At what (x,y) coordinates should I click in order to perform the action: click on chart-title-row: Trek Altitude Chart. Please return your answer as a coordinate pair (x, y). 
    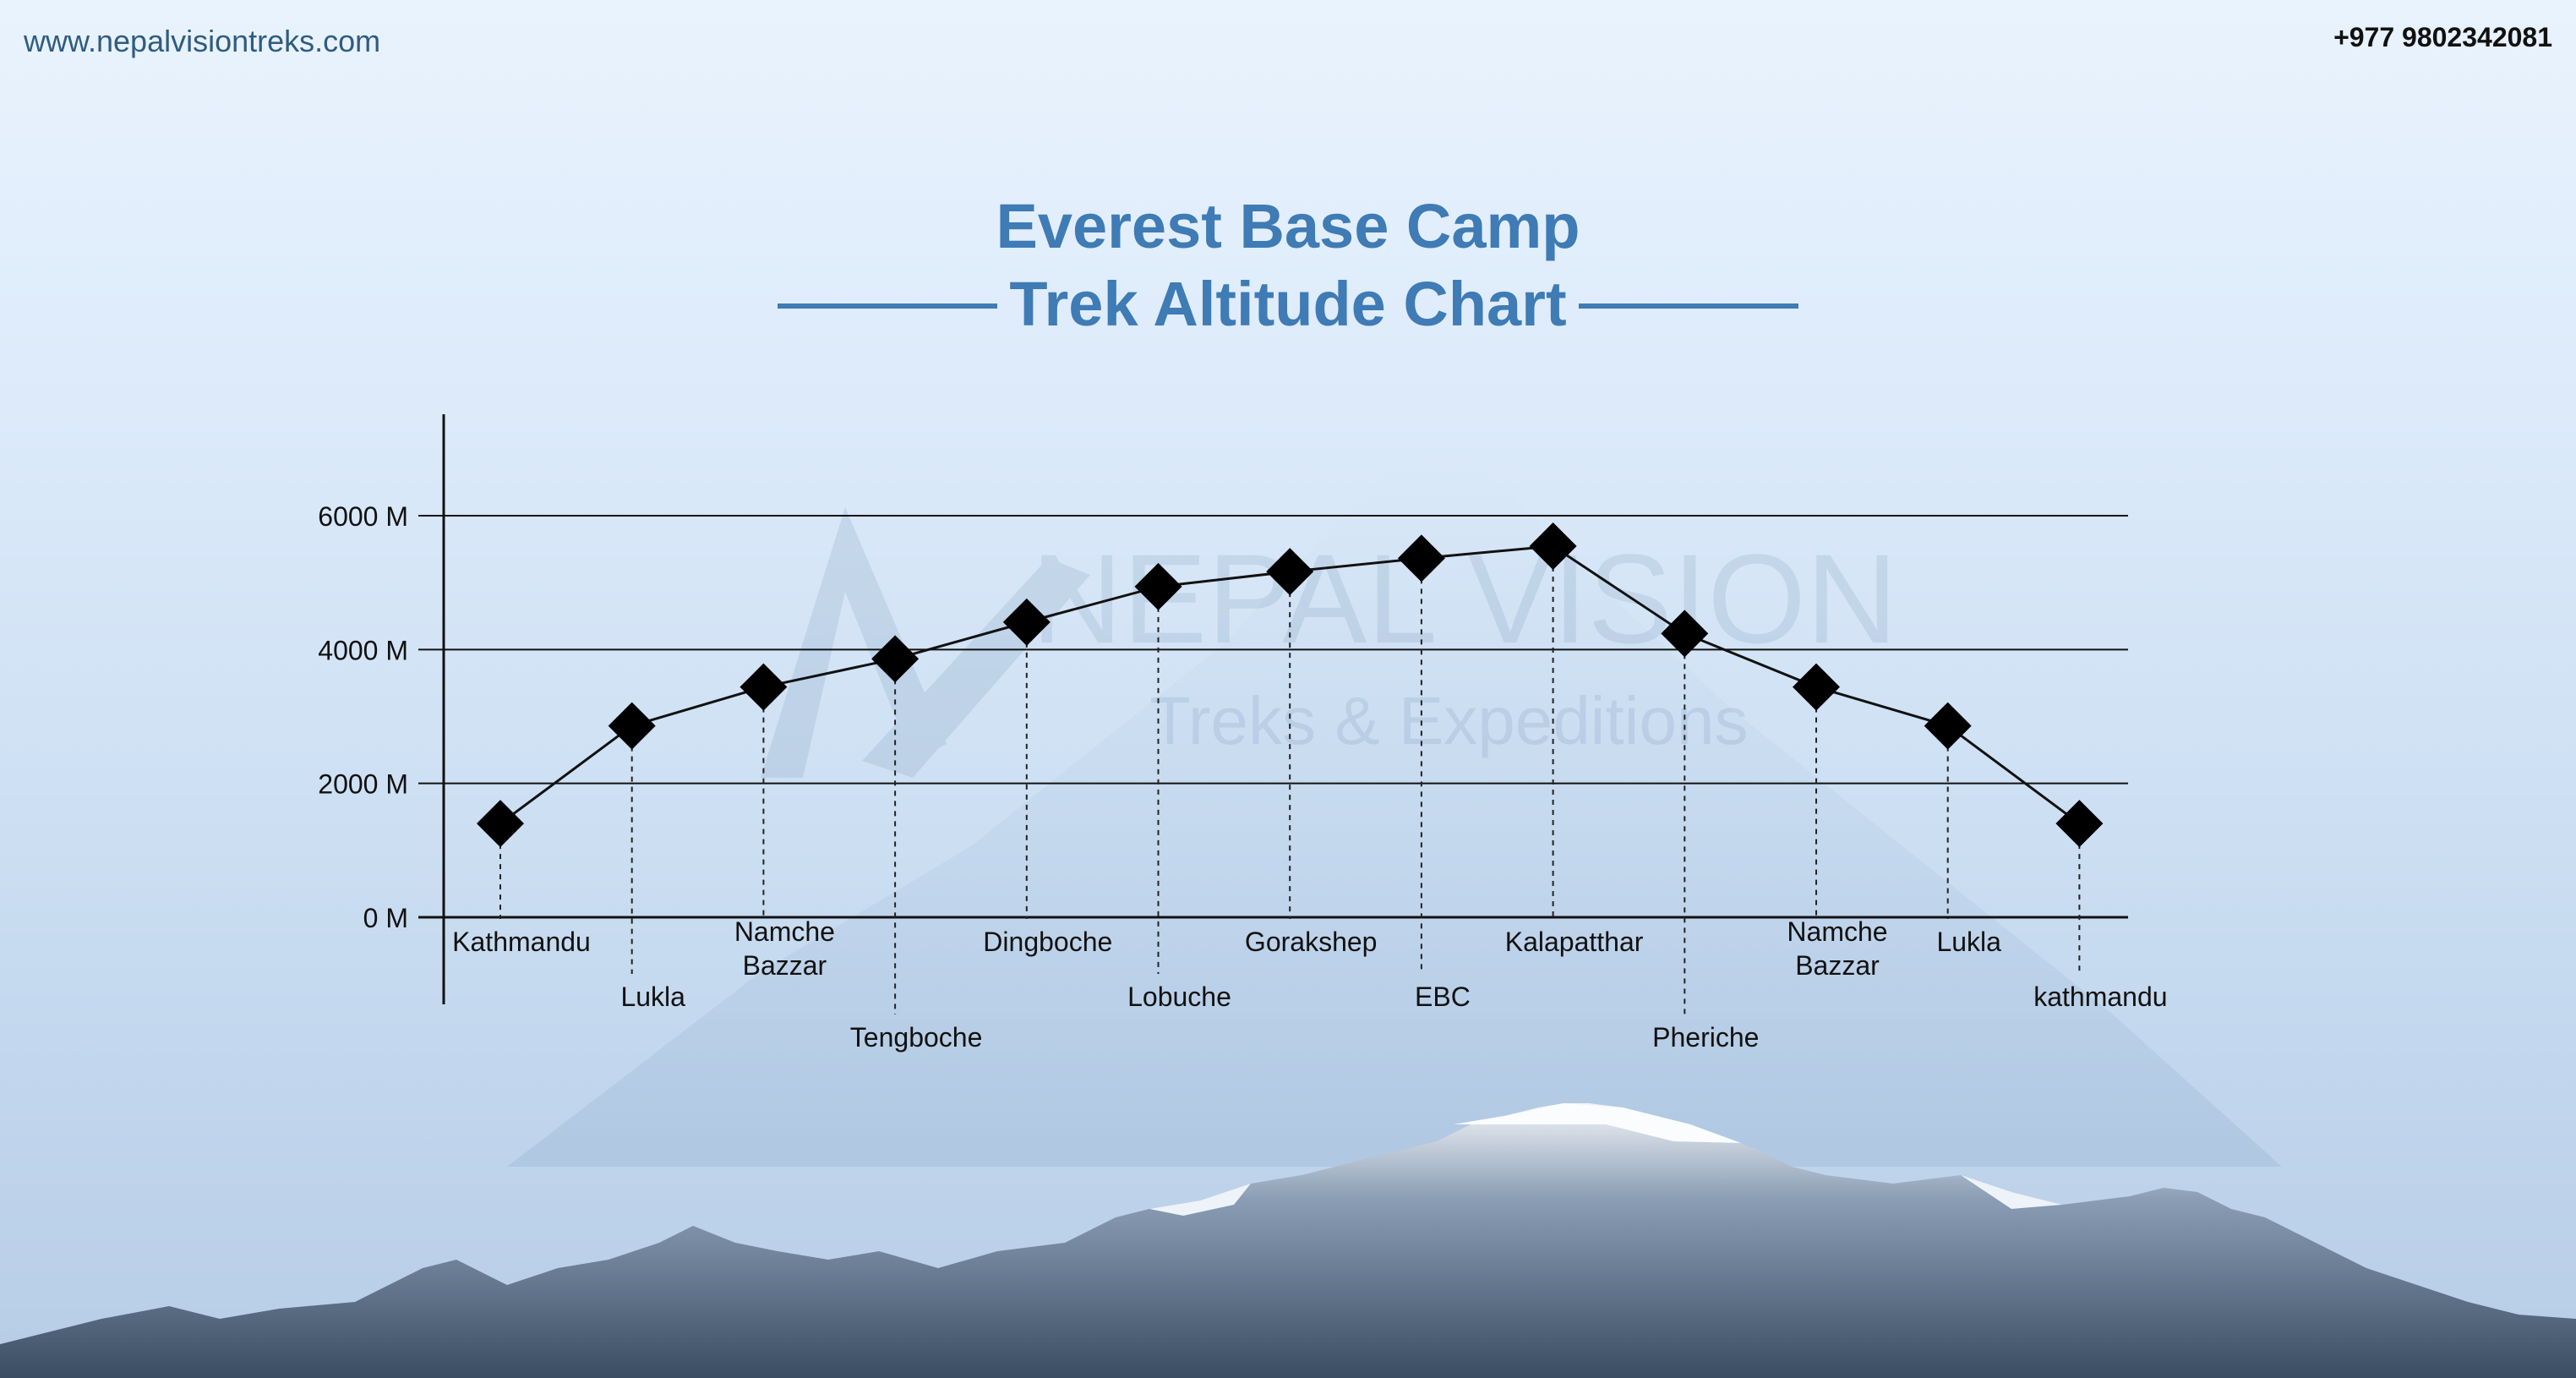
    Looking at the image, I should click on (1288, 304).